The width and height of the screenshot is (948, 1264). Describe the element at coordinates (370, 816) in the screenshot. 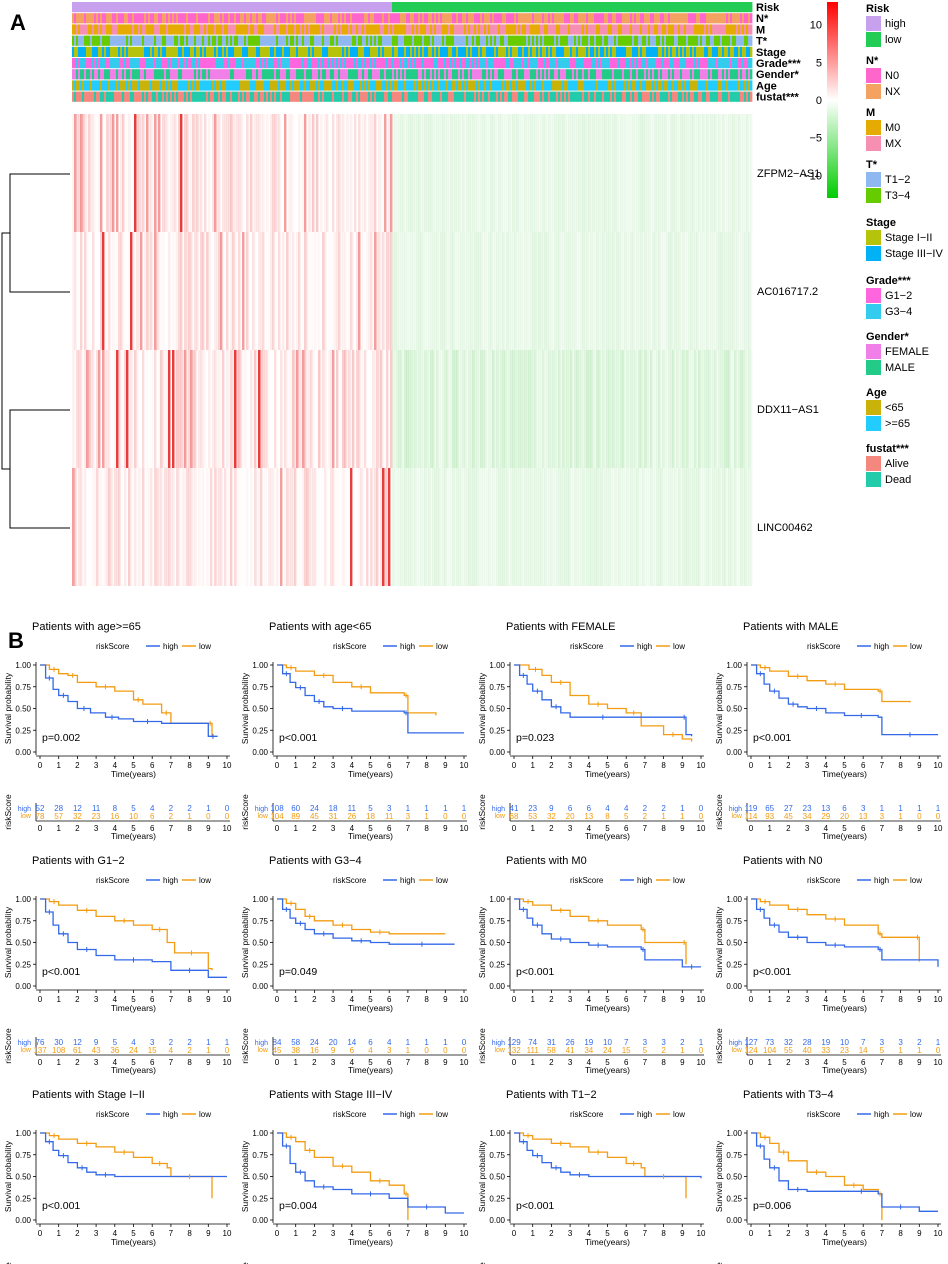

I see `n-at-risk-low: 18` at that location.